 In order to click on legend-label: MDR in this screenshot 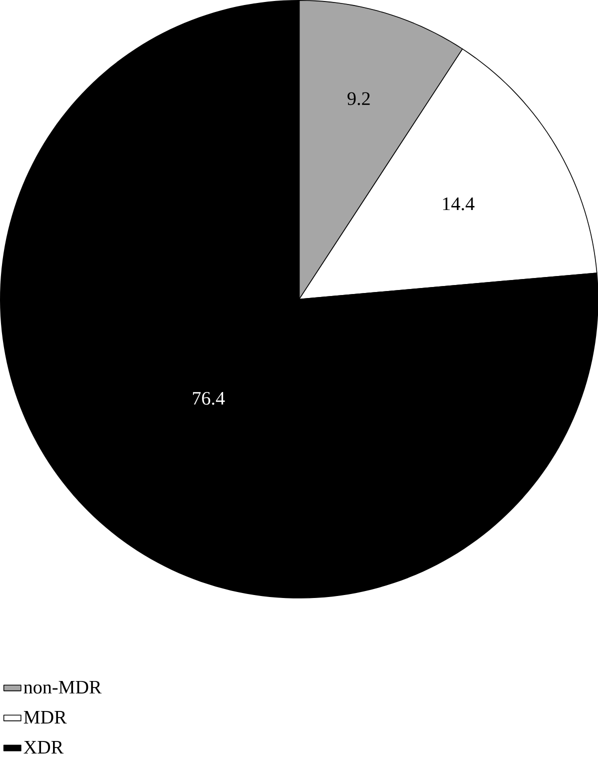, I will do `click(45, 717)`.